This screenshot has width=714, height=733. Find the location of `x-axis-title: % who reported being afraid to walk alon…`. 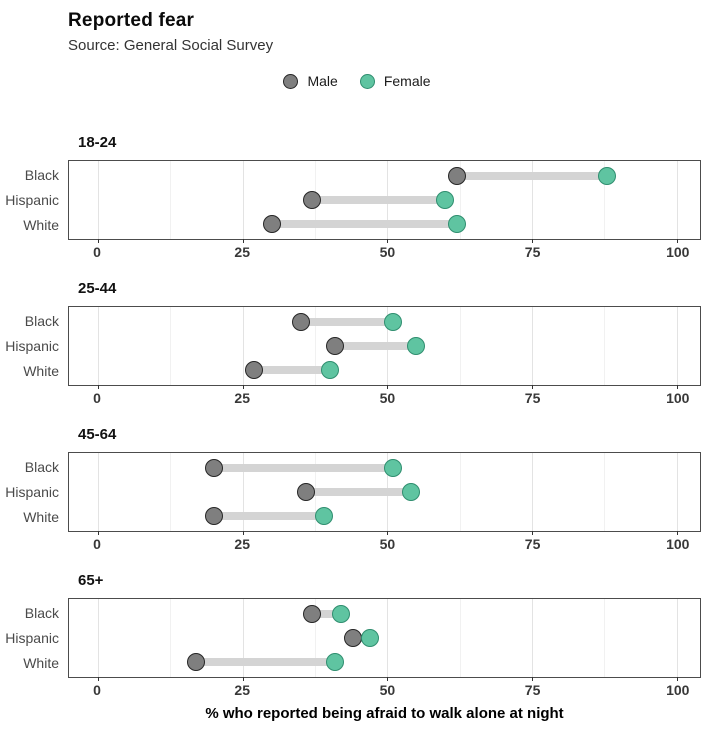

x-axis-title: % who reported being afraid to walk alon… is located at coordinates (384, 713).